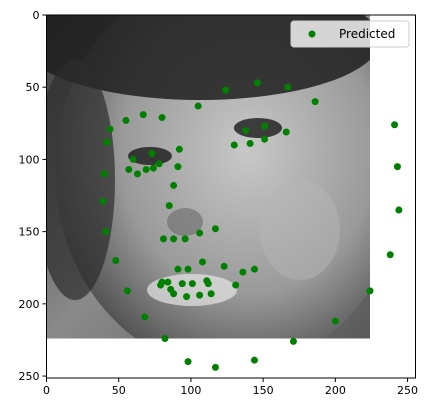 The image size is (430, 418). I want to click on x-axis: 0 50 100 150 200 250, so click(230, 387).